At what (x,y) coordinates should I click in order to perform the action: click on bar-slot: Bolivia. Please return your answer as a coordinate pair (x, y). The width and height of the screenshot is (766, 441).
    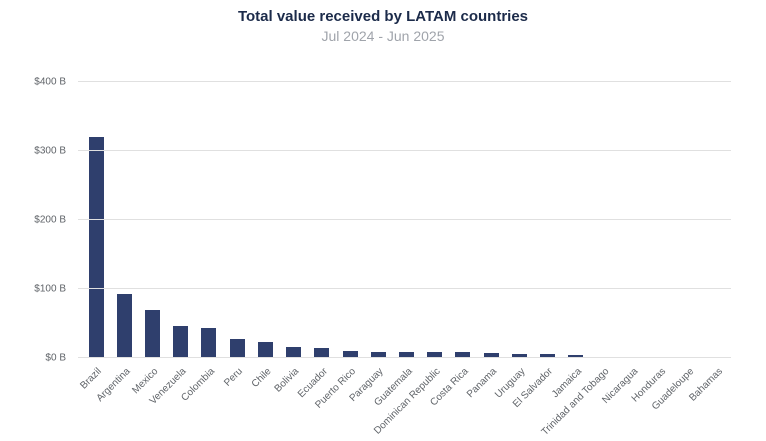
    Looking at the image, I should click on (290, 238).